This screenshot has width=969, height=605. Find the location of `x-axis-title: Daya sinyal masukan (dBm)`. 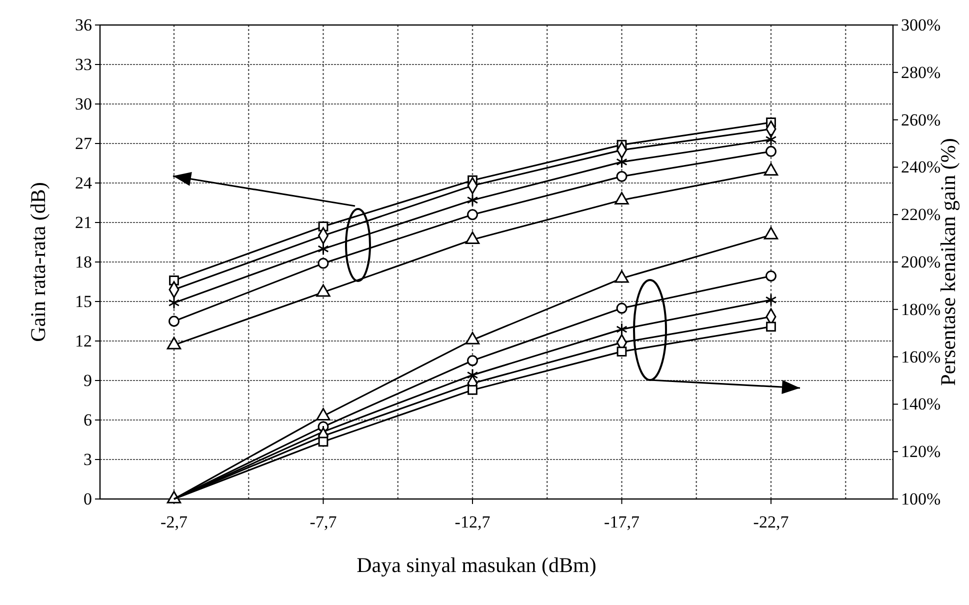

x-axis-title: Daya sinyal masukan (dBm) is located at coordinates (476, 565).